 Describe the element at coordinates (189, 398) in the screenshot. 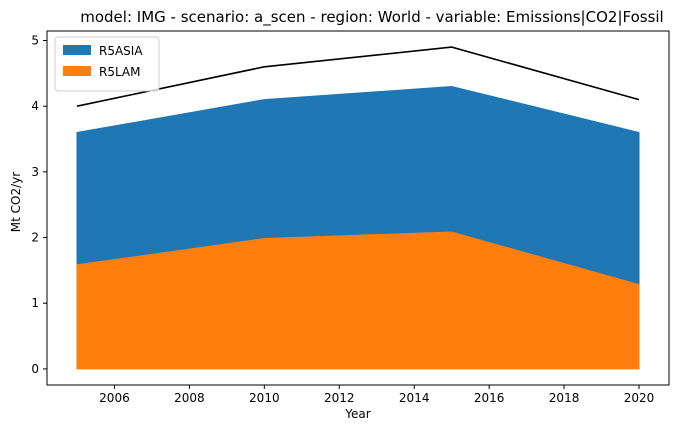

I see `x-tick-label: 2008` at that location.